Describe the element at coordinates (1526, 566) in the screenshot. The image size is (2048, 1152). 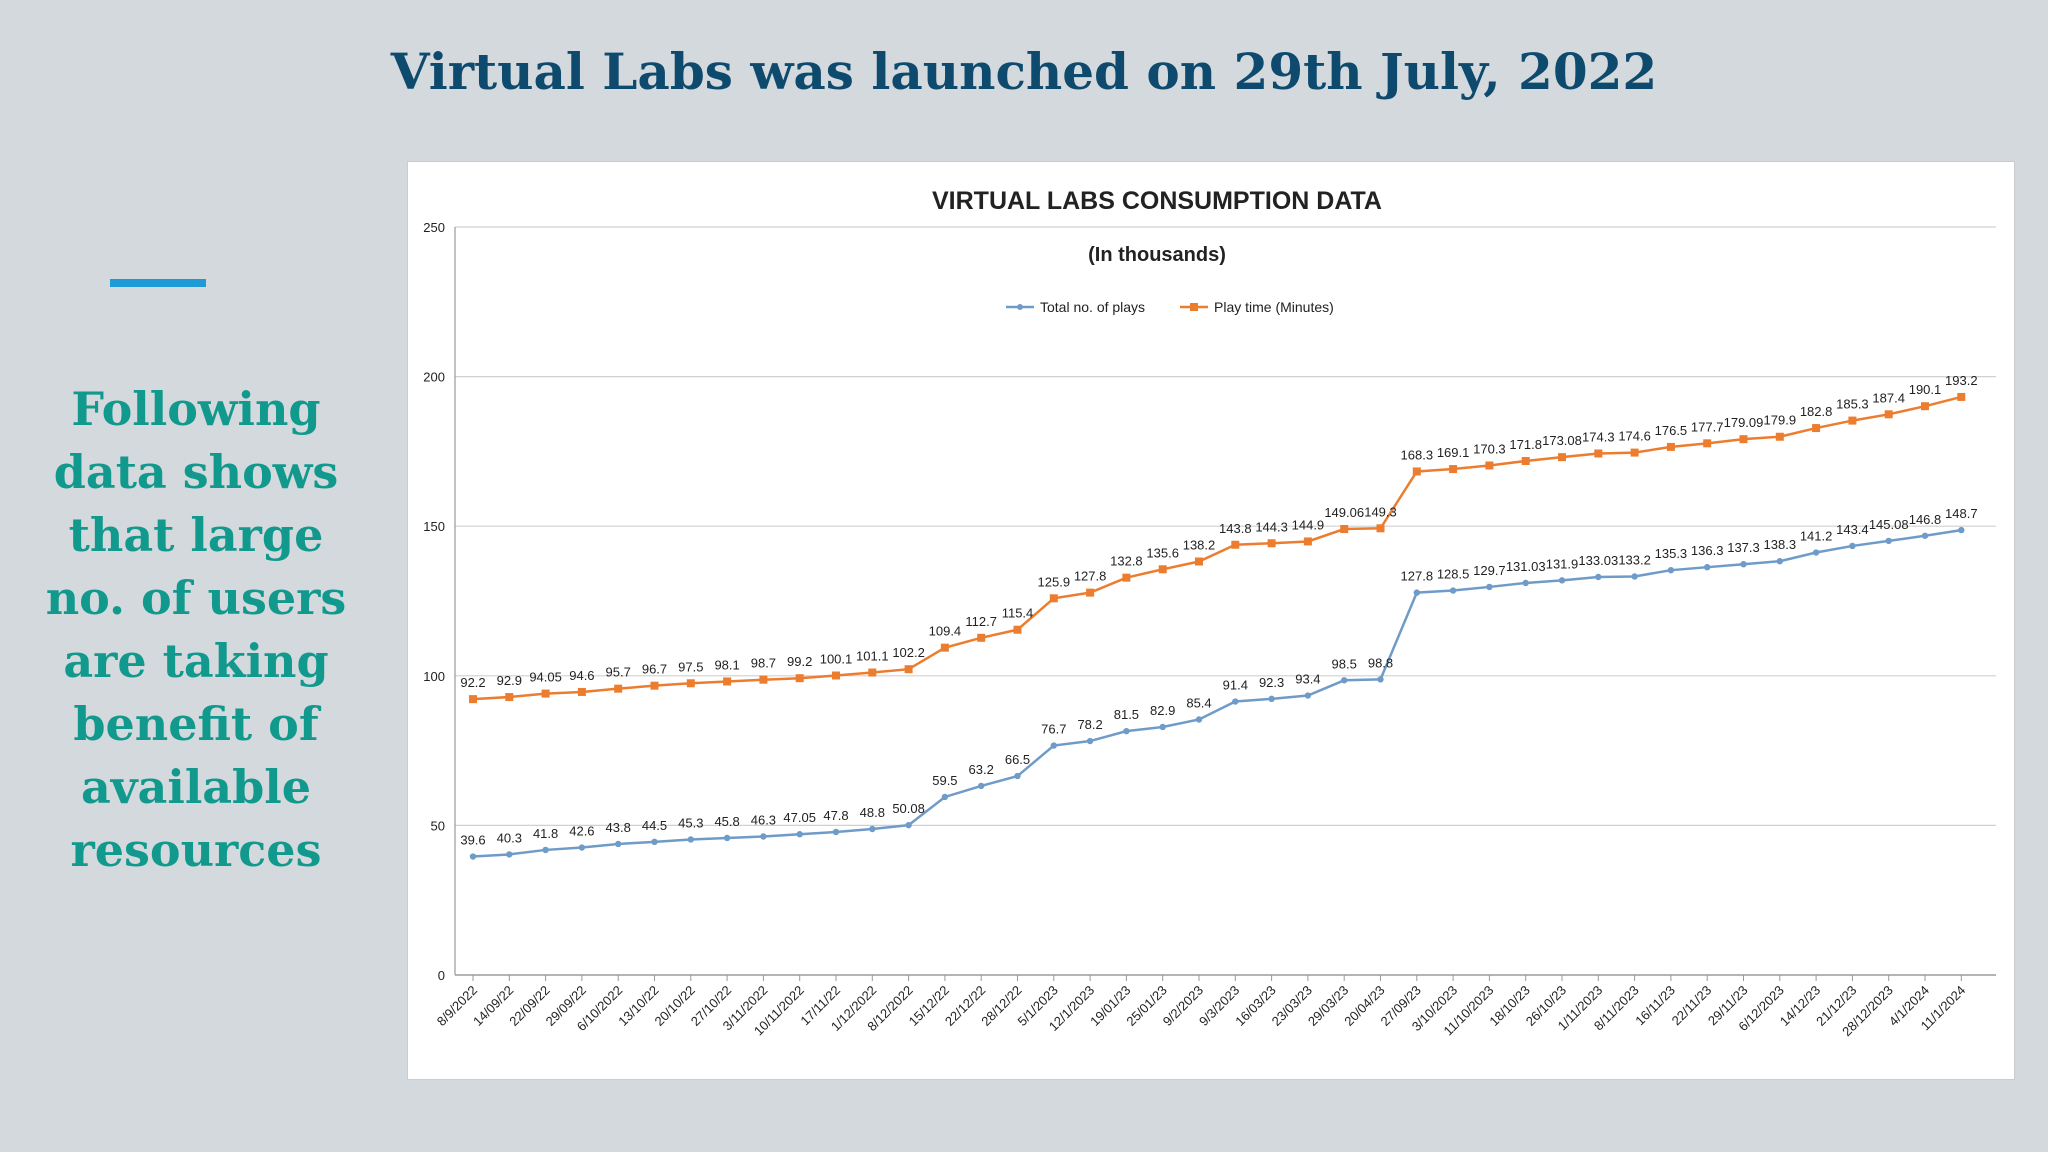
I see `data-label: 131.03` at that location.